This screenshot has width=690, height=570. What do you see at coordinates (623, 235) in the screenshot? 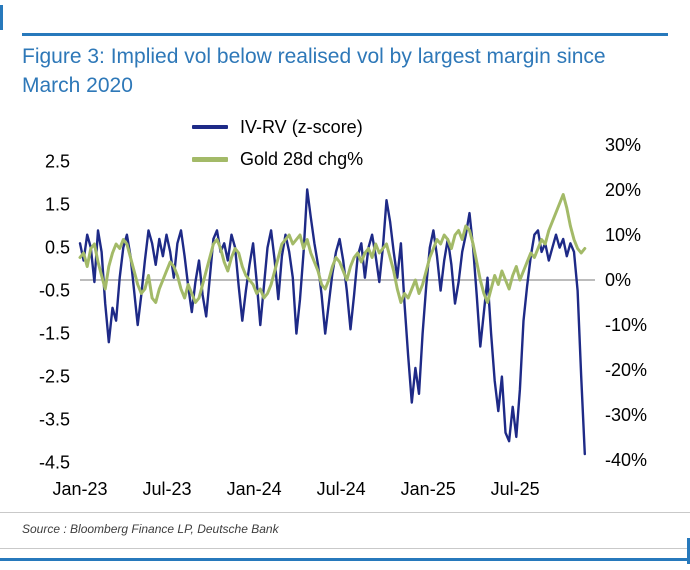
I see `right-axis-tick-label: 10%` at bounding box center [623, 235].